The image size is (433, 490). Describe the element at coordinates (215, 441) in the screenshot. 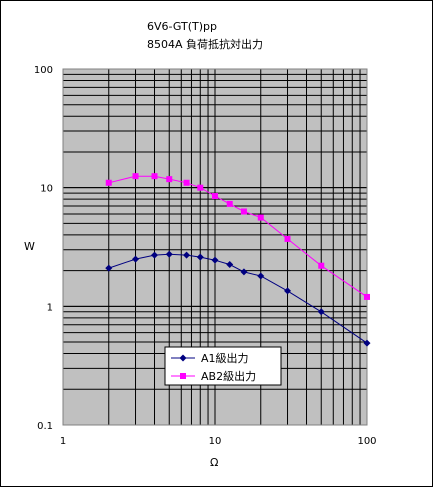

I see `x-tick-label: 10` at that location.